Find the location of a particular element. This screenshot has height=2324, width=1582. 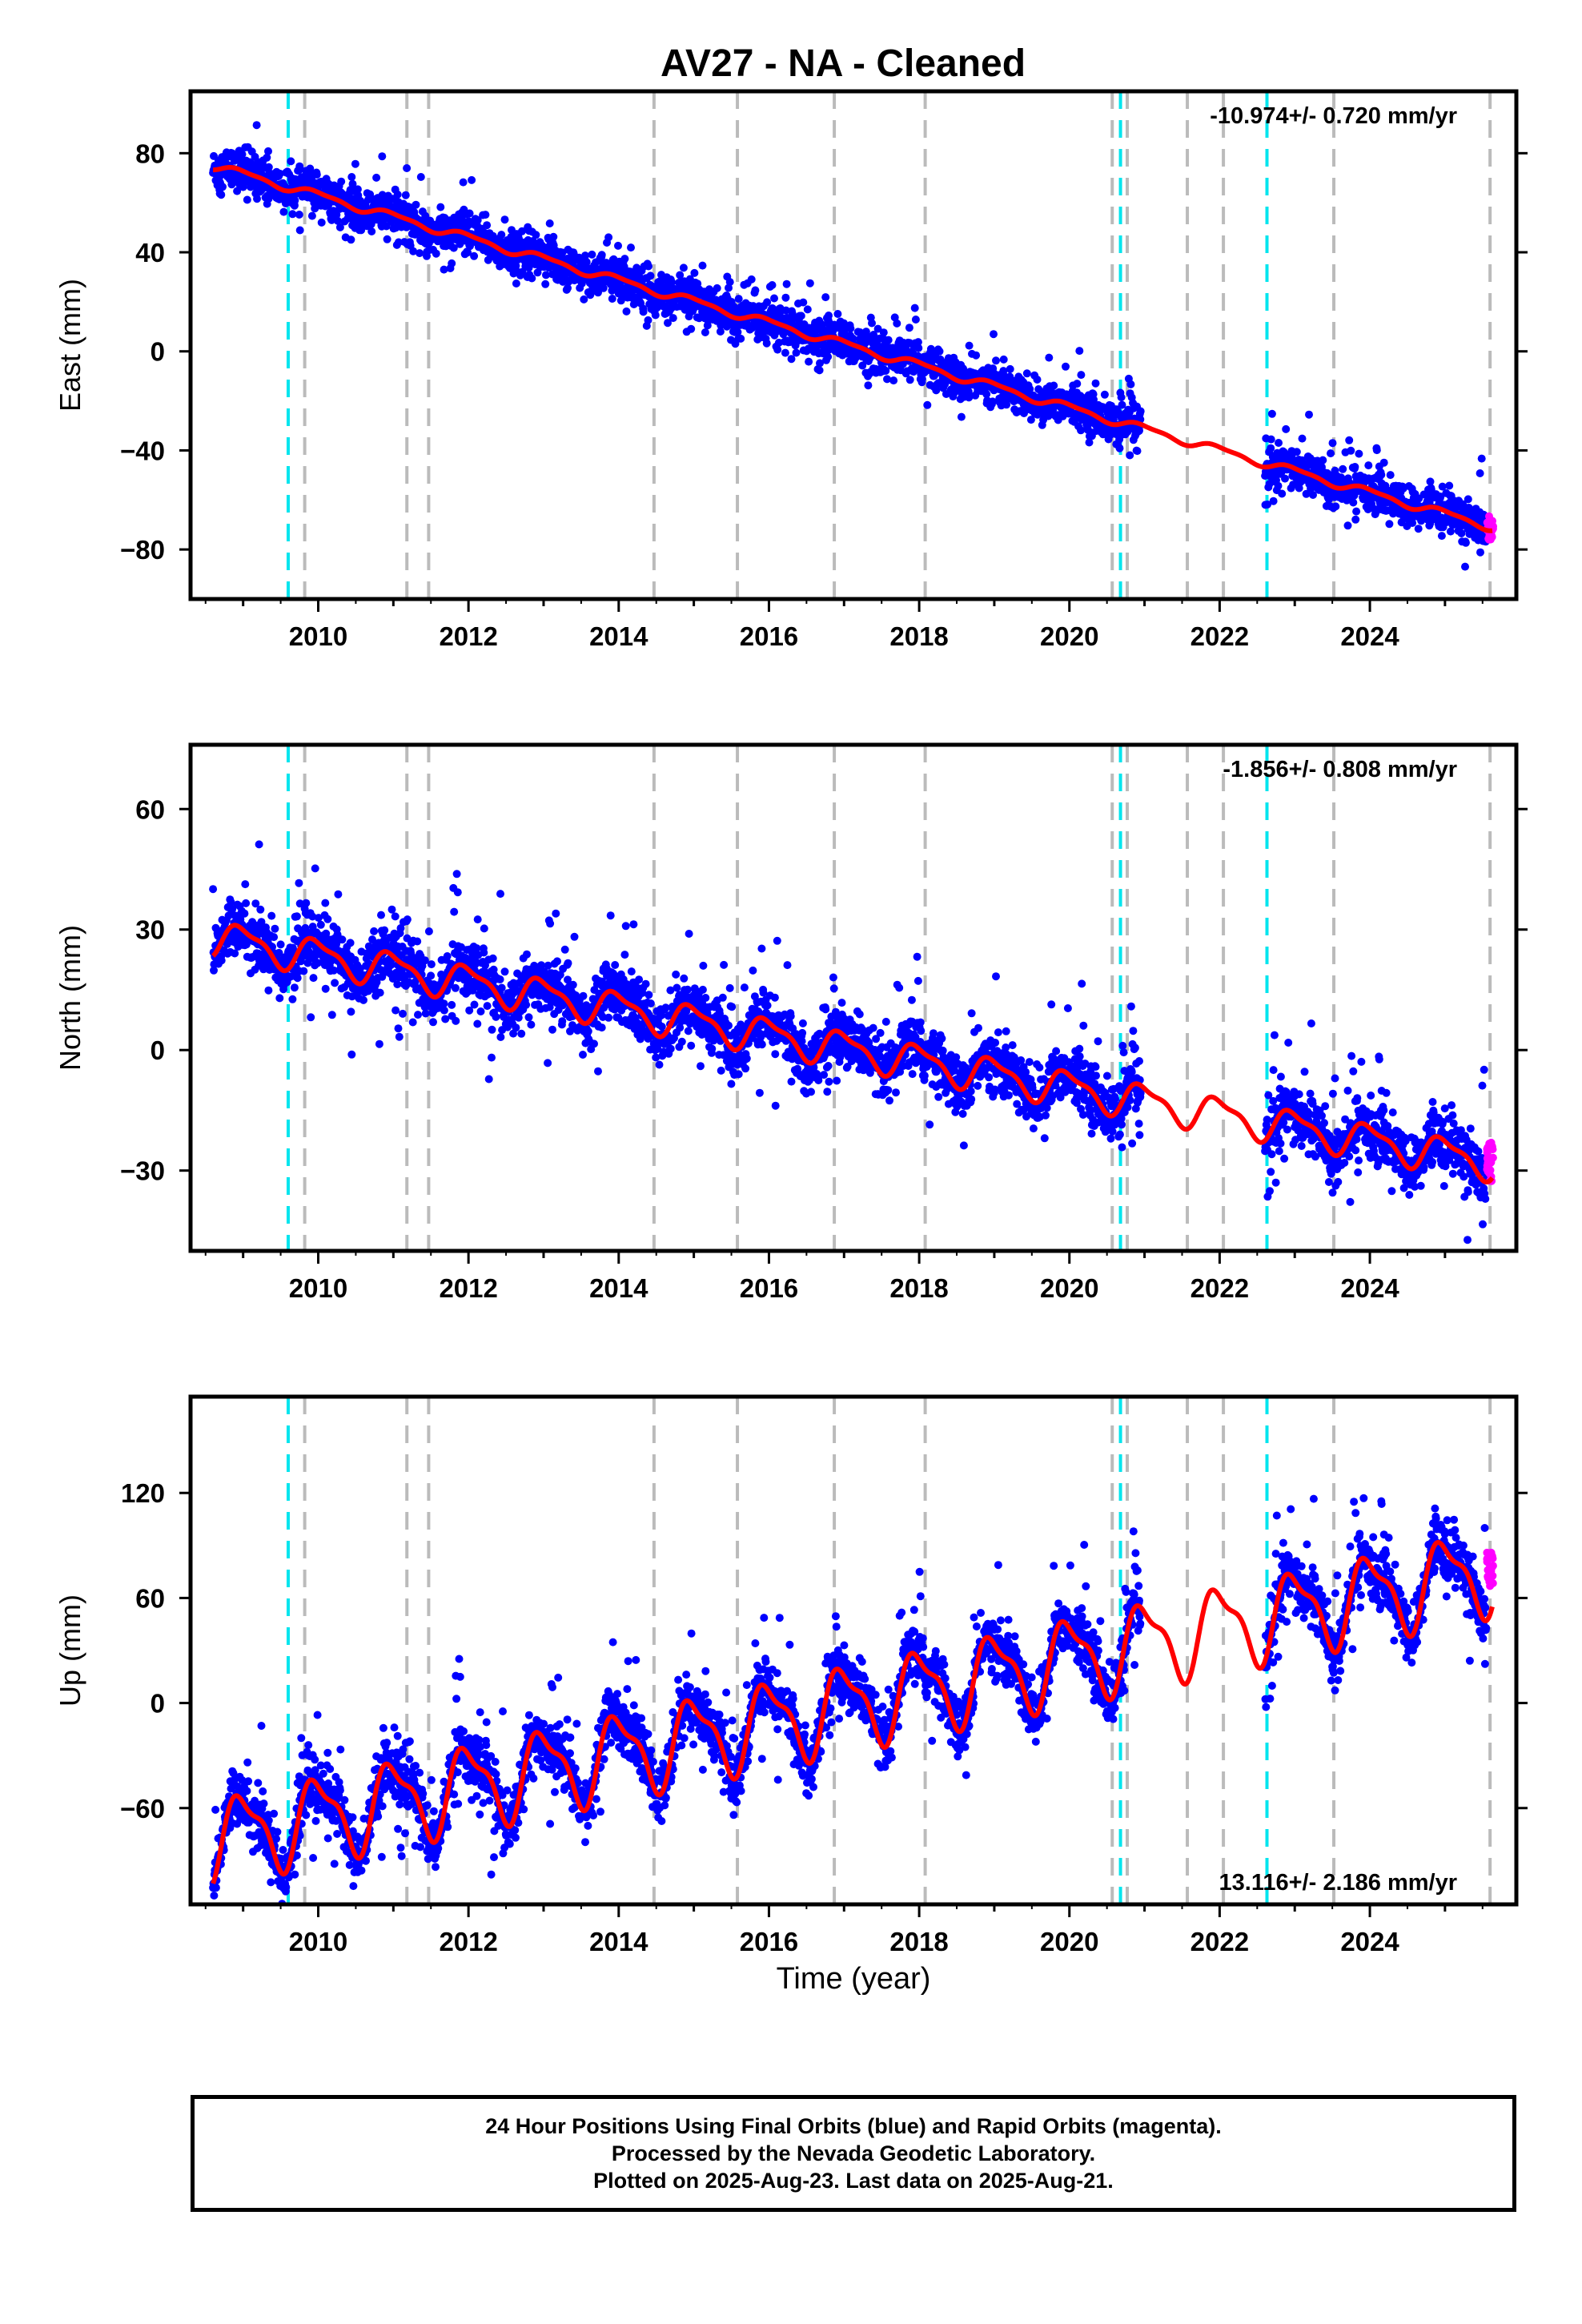

x-tick-label: 2018 is located at coordinates (919, 636).